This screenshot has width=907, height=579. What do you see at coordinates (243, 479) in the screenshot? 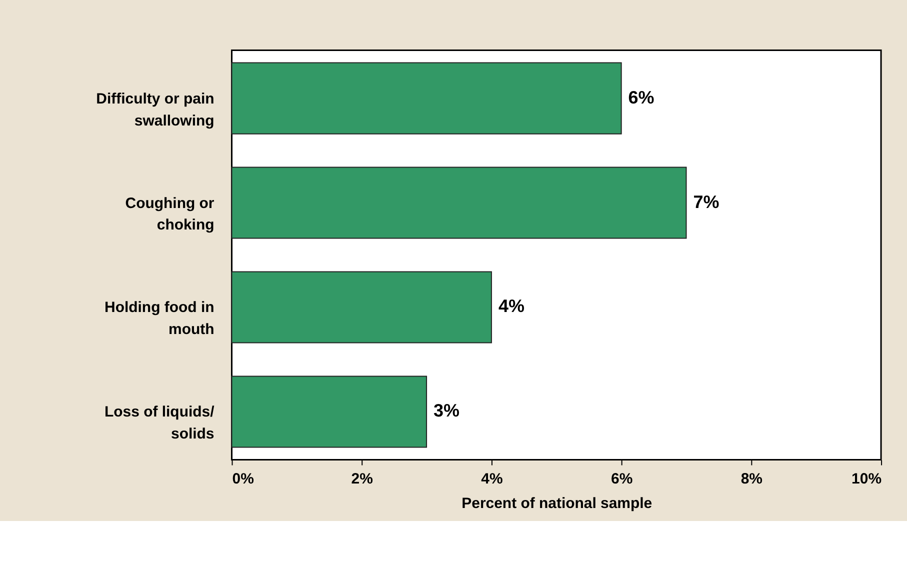
I see `x-tick-label: 0%` at bounding box center [243, 479].